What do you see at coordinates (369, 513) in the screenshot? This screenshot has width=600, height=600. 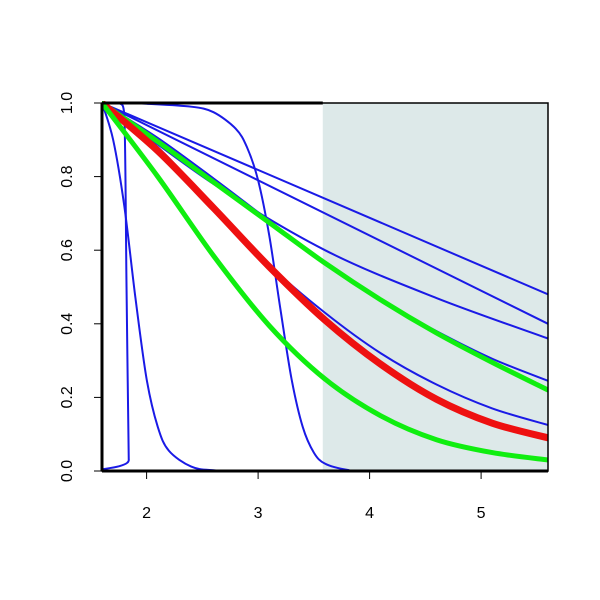 I see `x-tick-label: 4` at bounding box center [369, 513].